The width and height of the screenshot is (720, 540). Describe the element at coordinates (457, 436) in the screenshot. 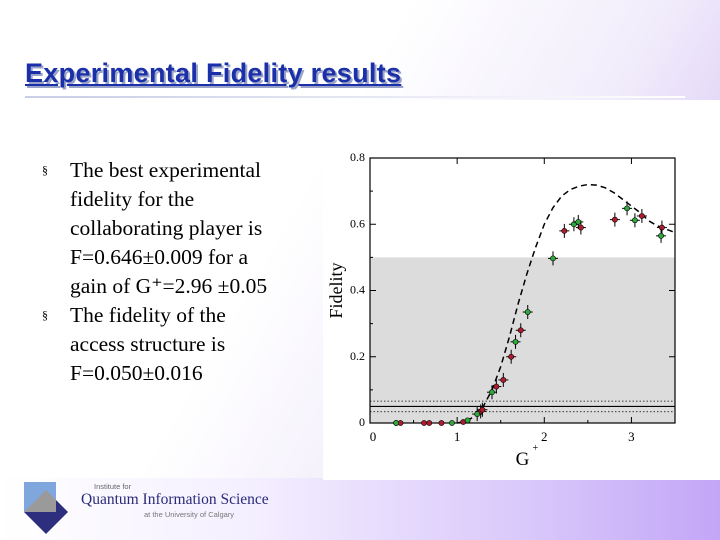

I see `x-tick-label: 1` at that location.